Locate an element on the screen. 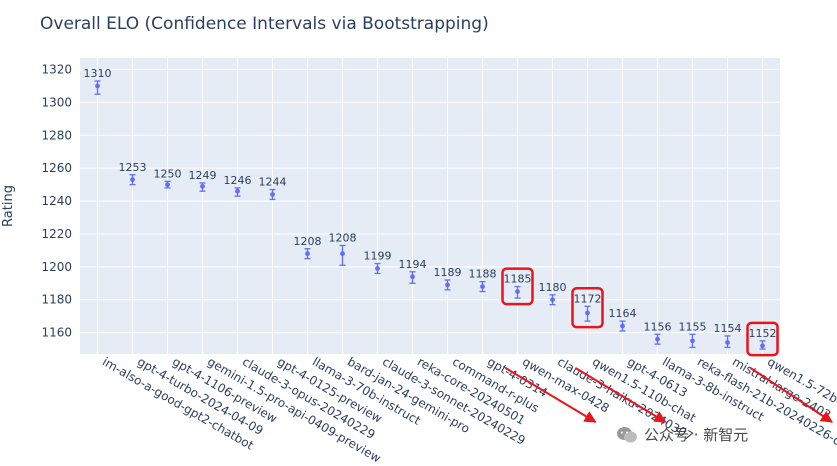 Image resolution: width=837 pixels, height=466 pixels. data-point: 1250 is located at coordinates (168, 178).